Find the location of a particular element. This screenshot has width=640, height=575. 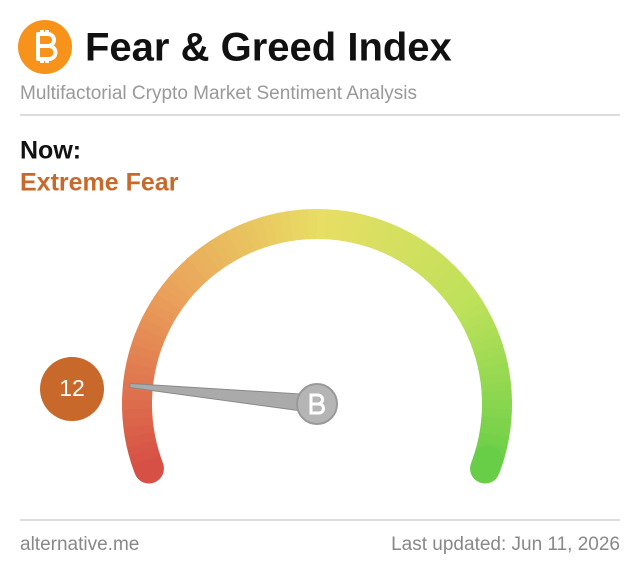

needle is located at coordinates (224, 398).